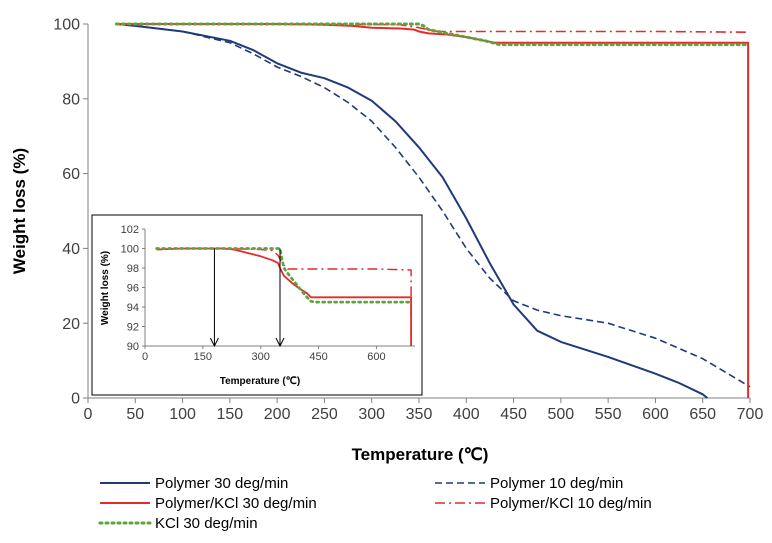  What do you see at coordinates (71, 324) in the screenshot?
I see `y-tick-label: 20` at bounding box center [71, 324].